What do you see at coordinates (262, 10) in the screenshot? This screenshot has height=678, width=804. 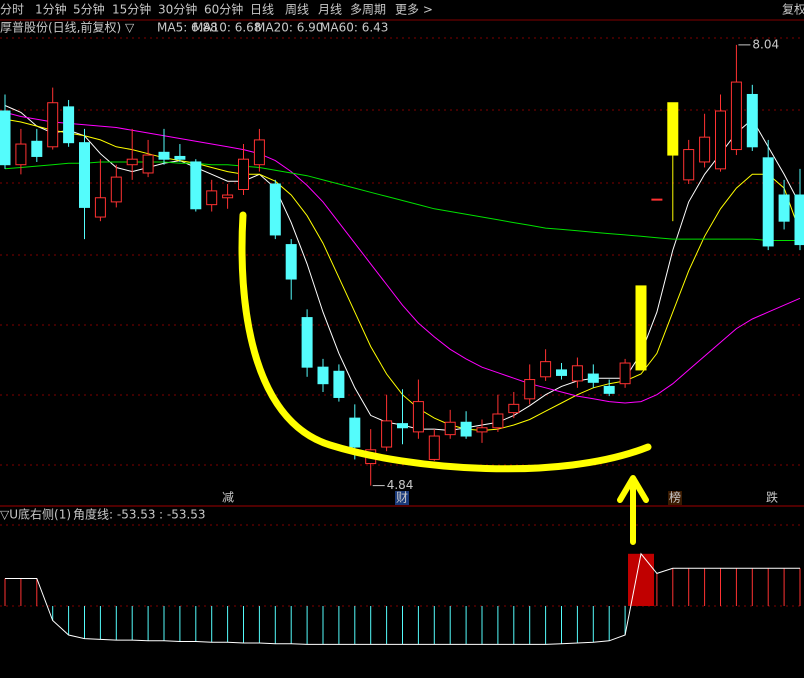 I see `menu-item: 日线` at bounding box center [262, 10].